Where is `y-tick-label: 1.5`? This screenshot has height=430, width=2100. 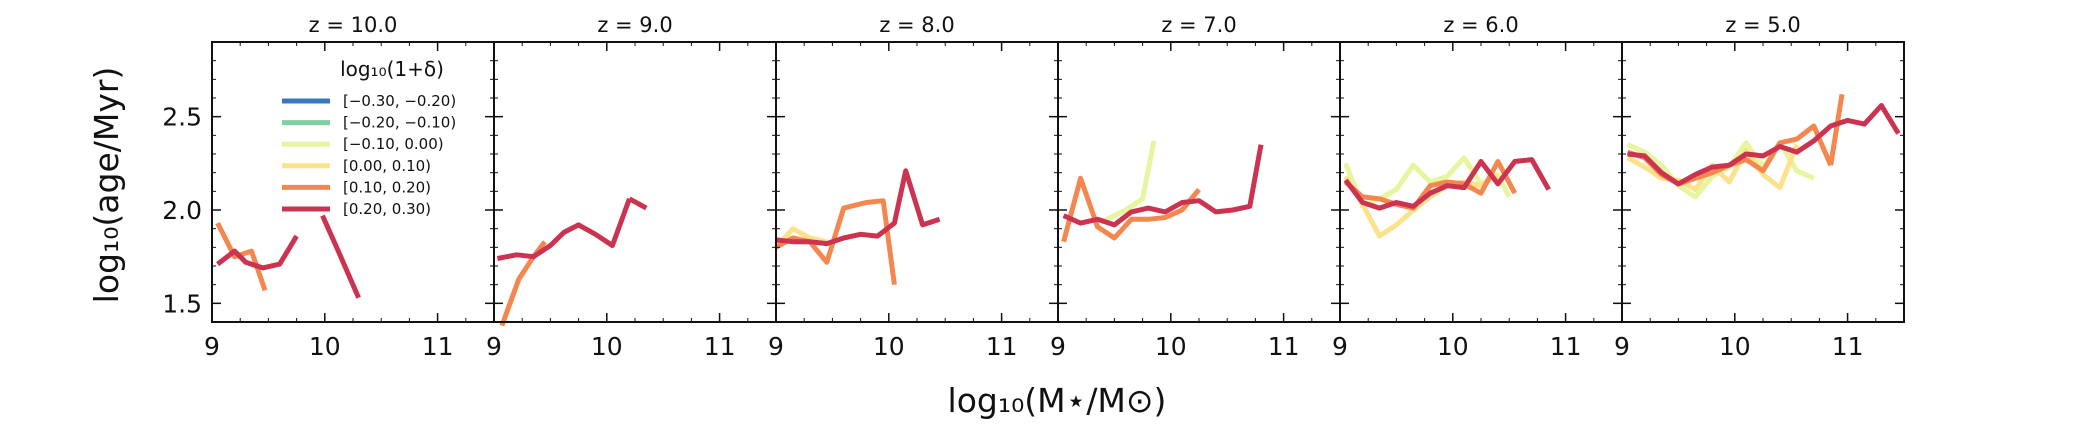
y-tick-label: 1.5 is located at coordinates (182, 303).